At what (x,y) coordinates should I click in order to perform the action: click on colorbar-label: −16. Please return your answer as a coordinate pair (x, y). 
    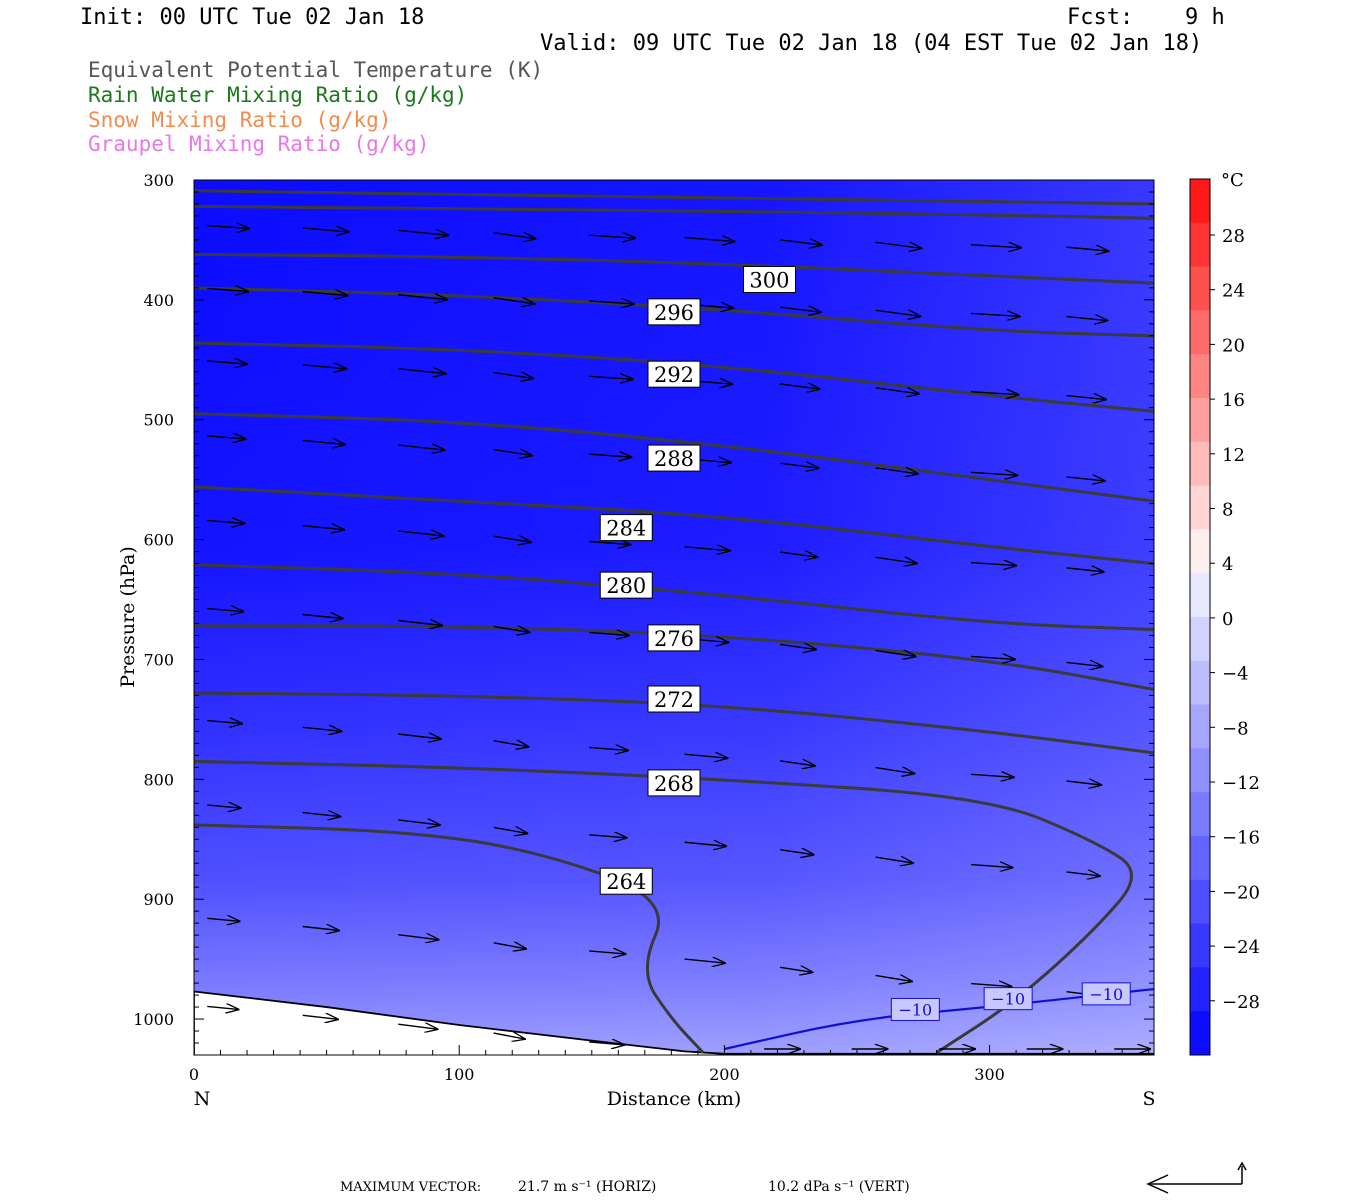
    Looking at the image, I should click on (1241, 838).